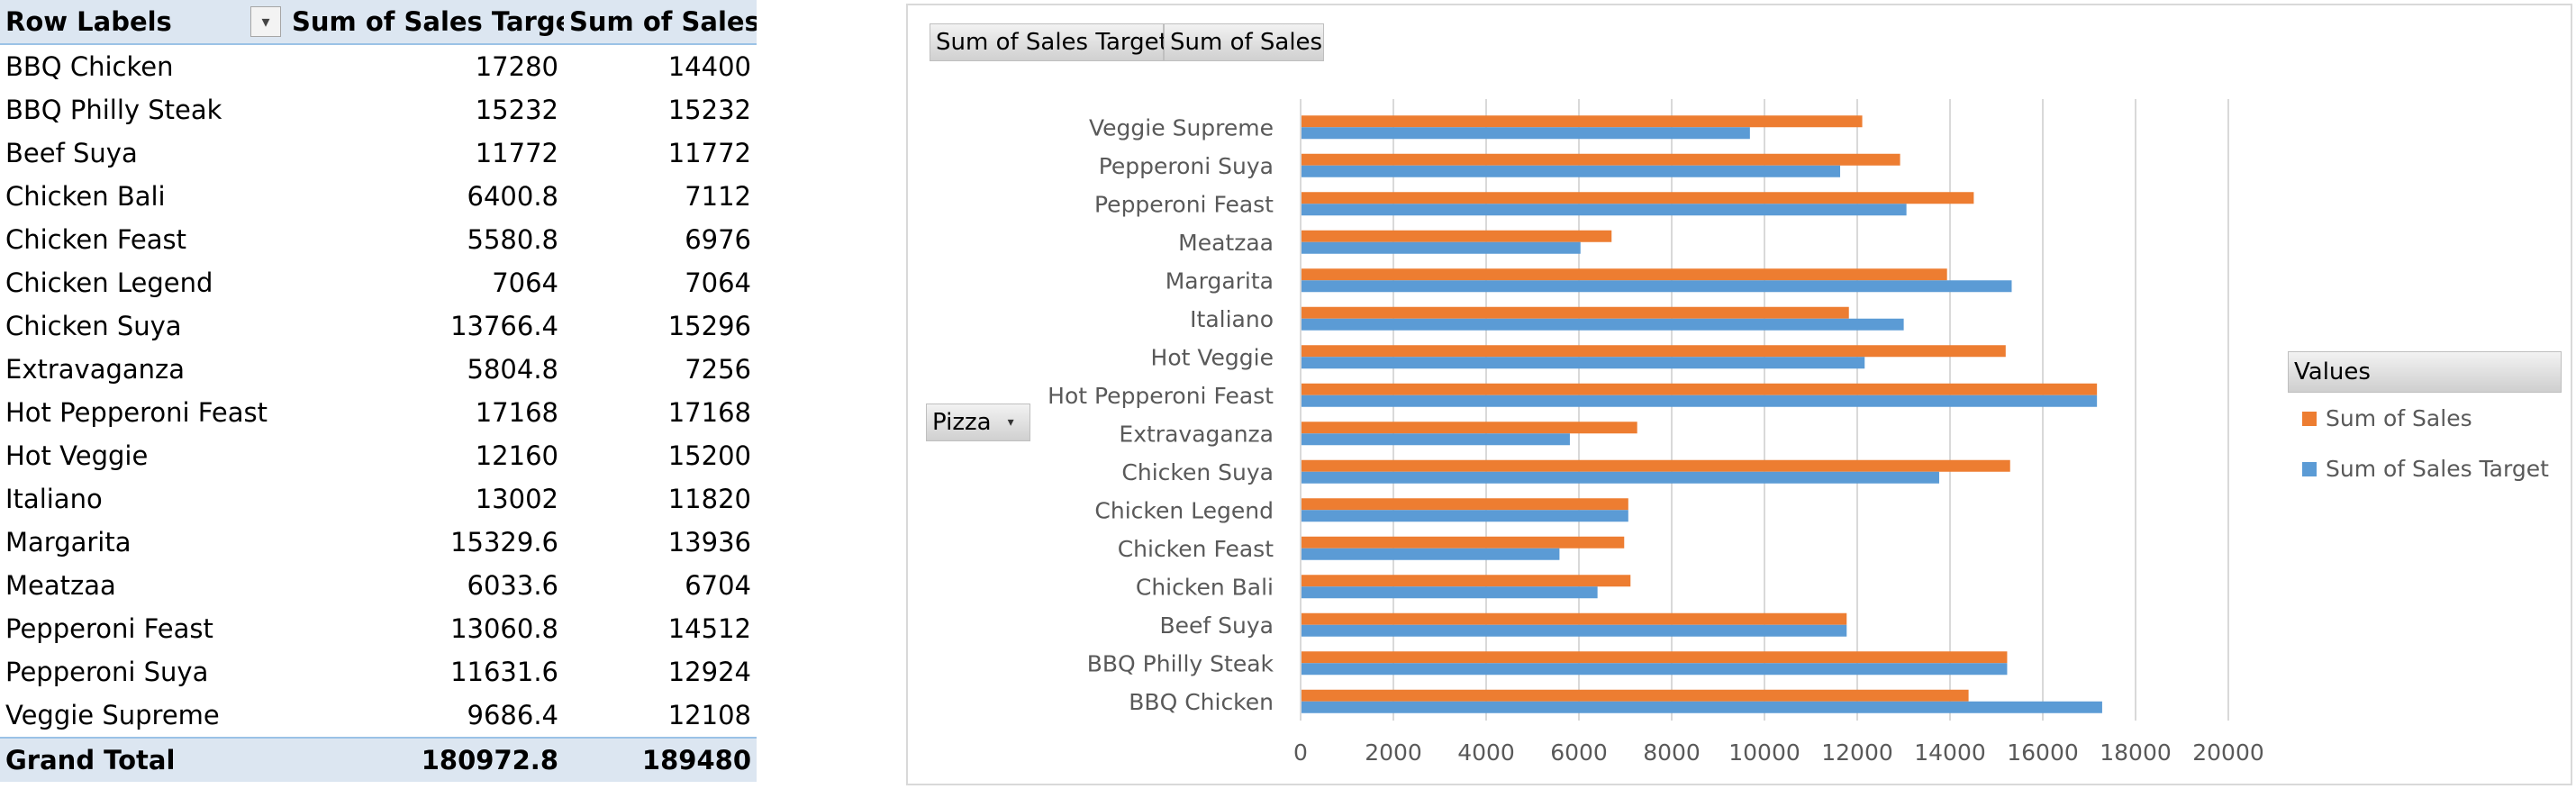 This screenshot has width=2576, height=789. I want to click on row-target: 15232, so click(516, 110).